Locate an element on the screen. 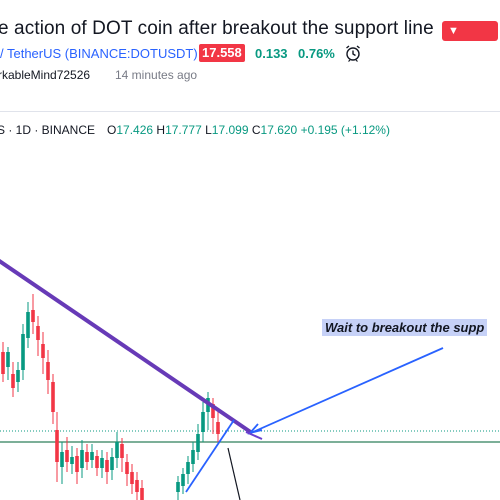 Image resolution: width=500 pixels, height=500 pixels. price-change: 0.133 is located at coordinates (271, 53).